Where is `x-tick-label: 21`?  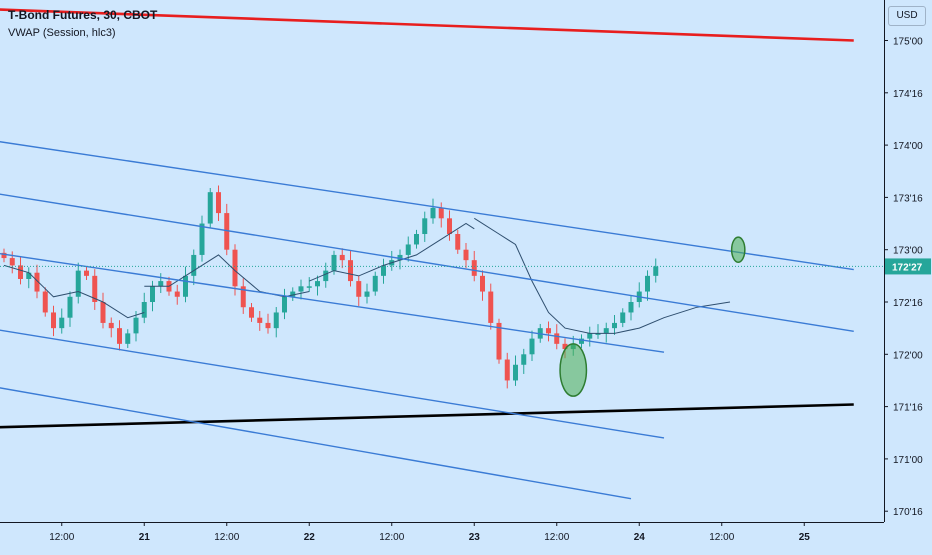
x-tick-label: 21 is located at coordinates (145, 537).